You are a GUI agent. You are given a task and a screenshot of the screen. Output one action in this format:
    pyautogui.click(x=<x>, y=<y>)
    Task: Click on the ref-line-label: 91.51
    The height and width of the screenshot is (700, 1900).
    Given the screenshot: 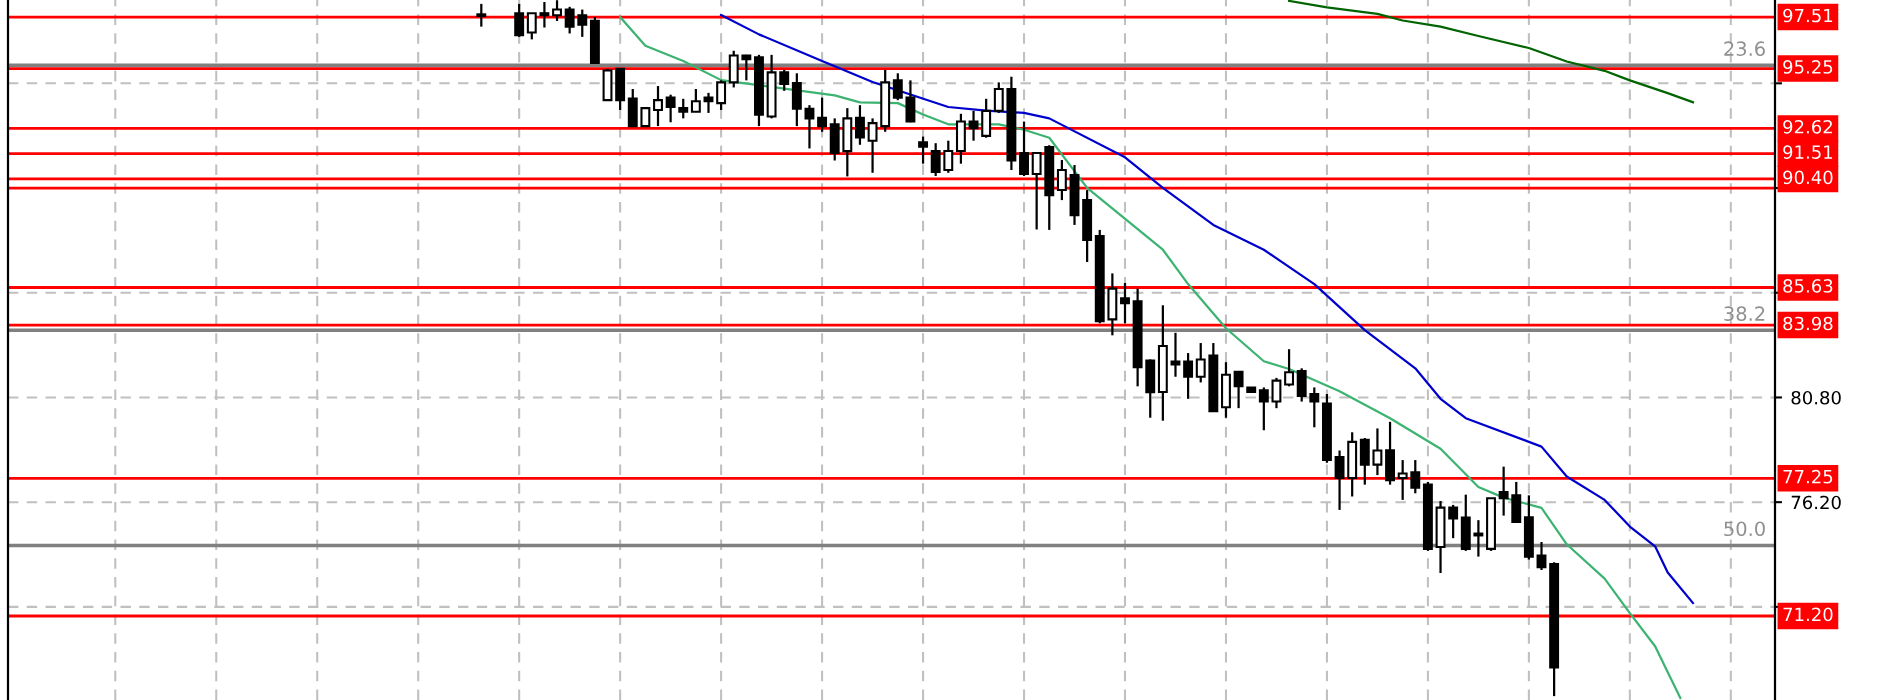 What is the action you would take?
    pyautogui.click(x=1808, y=152)
    